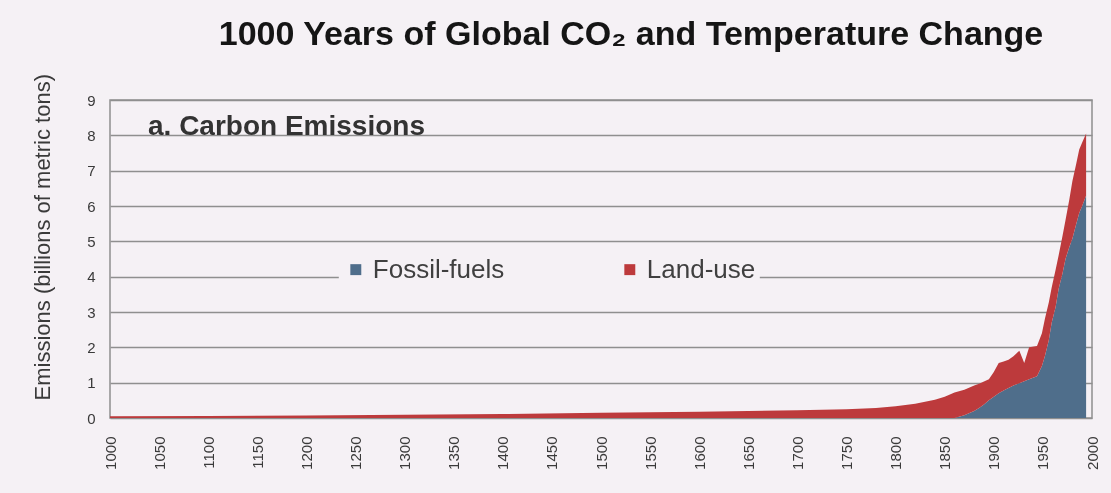 The height and width of the screenshot is (493, 1111). What do you see at coordinates (110, 453) in the screenshot?
I see `x-tick-label: 1000` at bounding box center [110, 453].